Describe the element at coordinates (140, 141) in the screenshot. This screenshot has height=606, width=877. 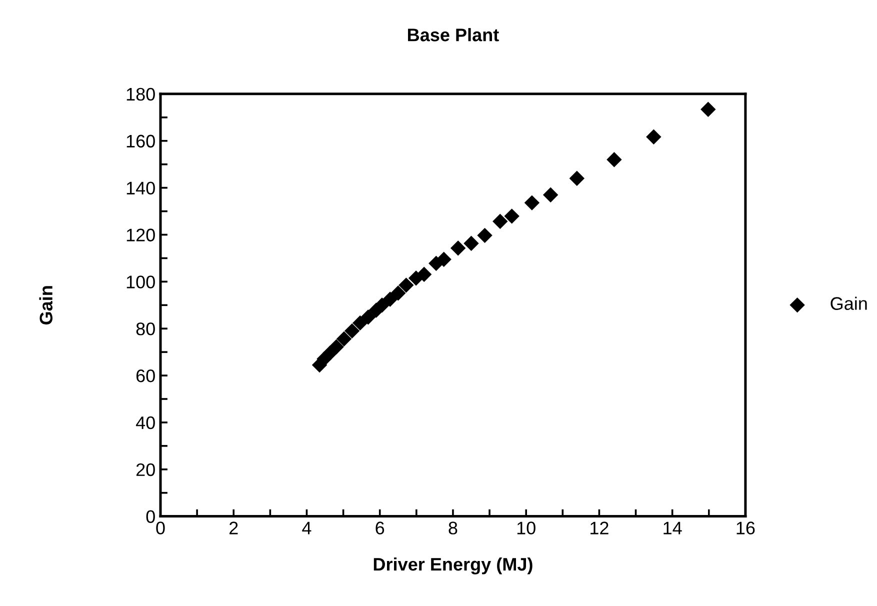
I see `y-tick-label: 160` at that location.